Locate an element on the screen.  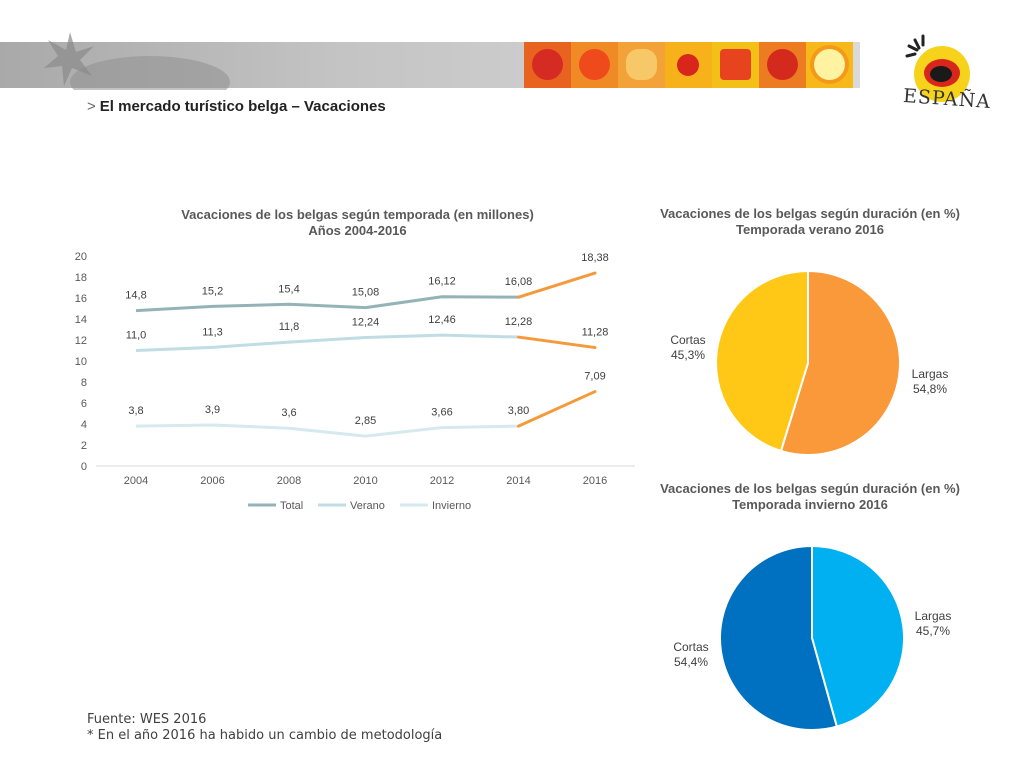
decorative-sun-icon is located at coordinates (137, 61).